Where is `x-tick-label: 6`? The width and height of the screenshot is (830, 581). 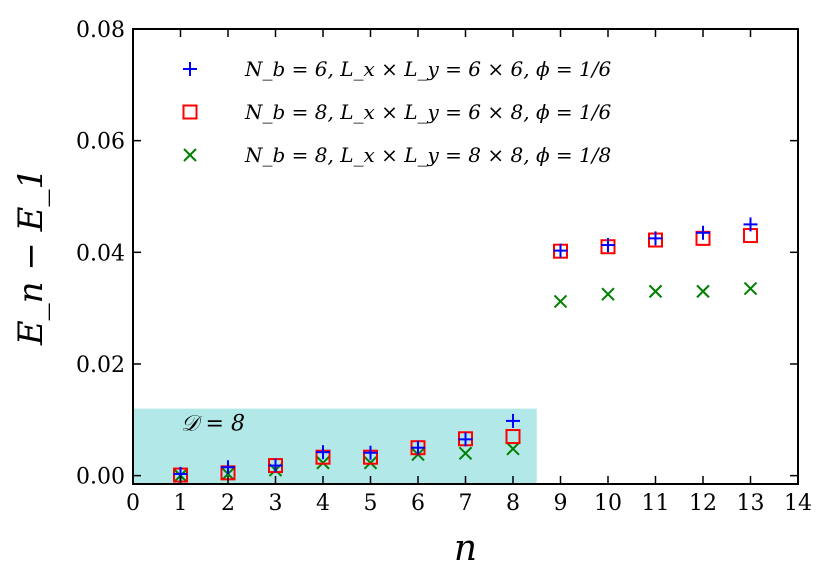 x-tick-label: 6 is located at coordinates (418, 503).